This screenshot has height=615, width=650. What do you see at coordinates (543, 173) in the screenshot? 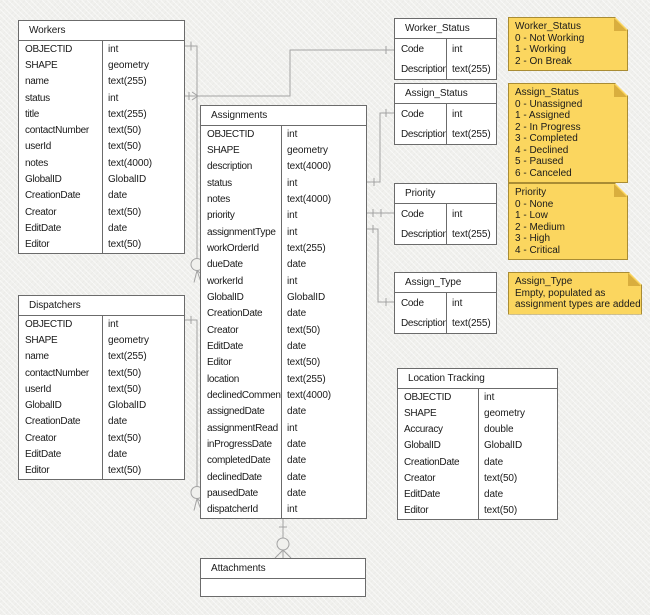
I see `assign_status-note-line: 6 - Canceled` at bounding box center [543, 173].